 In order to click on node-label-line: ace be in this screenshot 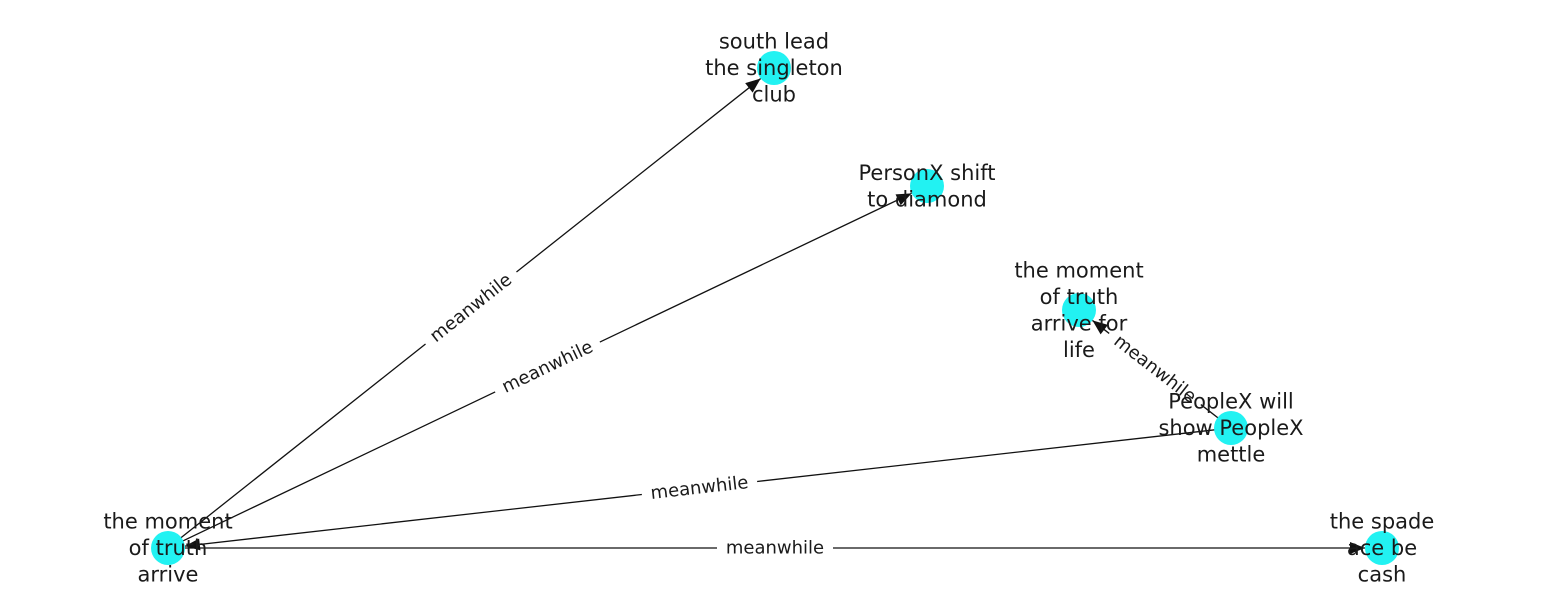, I will do `click(1382, 548)`.